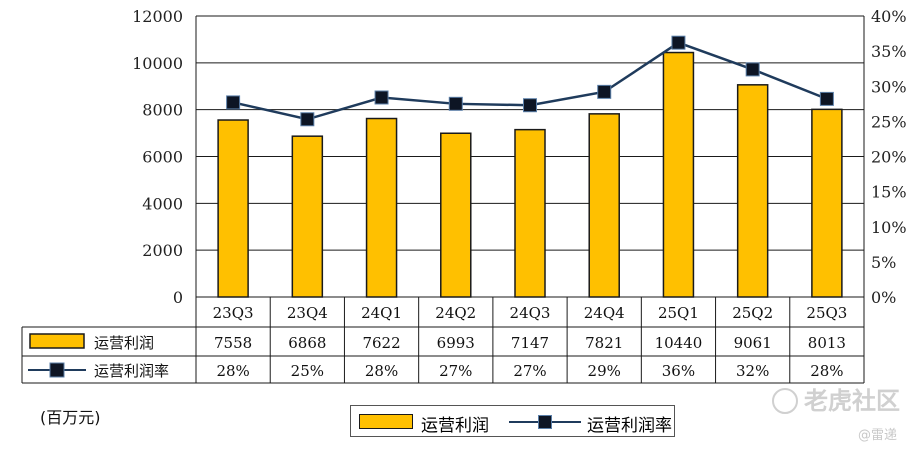  Describe the element at coordinates (604, 371) in the screenshot. I see `table-value-margin: 29%` at that location.